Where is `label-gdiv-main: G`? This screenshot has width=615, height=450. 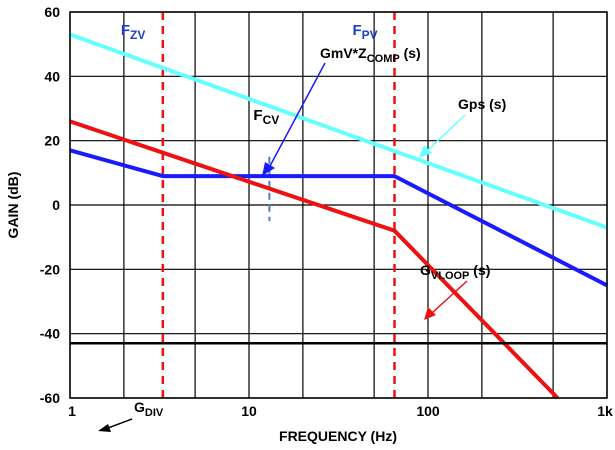
label-gdiv-main: G is located at coordinates (139, 407).